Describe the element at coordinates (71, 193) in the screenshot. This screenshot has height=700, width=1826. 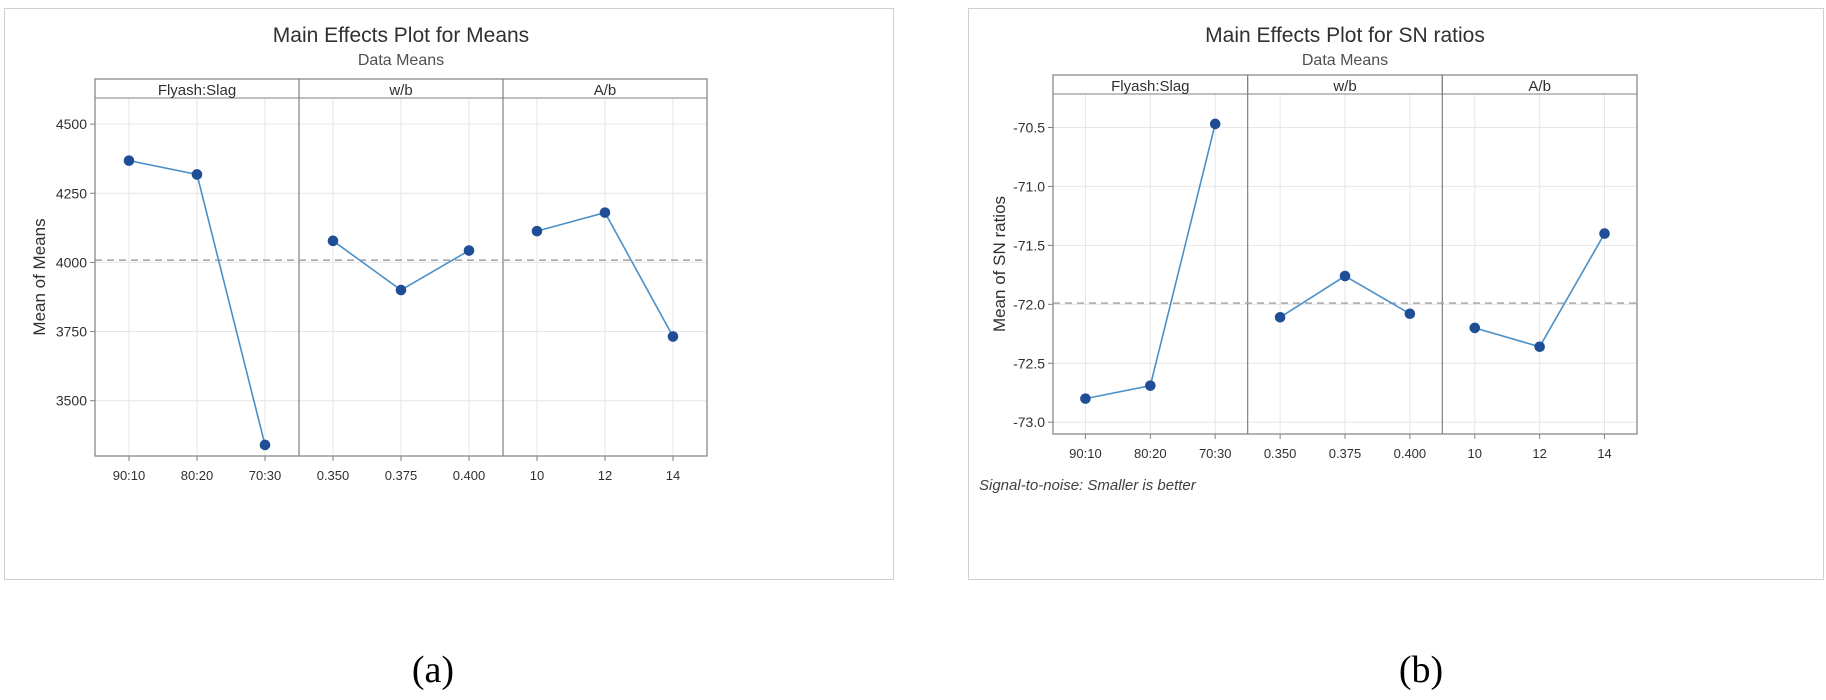
I see `y-tick-label: 4250` at that location.